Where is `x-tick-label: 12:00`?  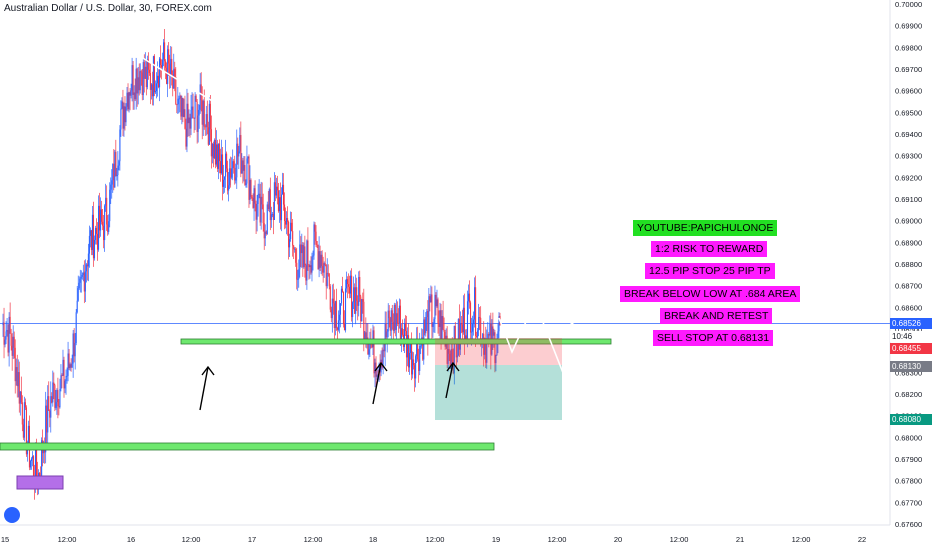 x-tick-label: 12:00 is located at coordinates (801, 539).